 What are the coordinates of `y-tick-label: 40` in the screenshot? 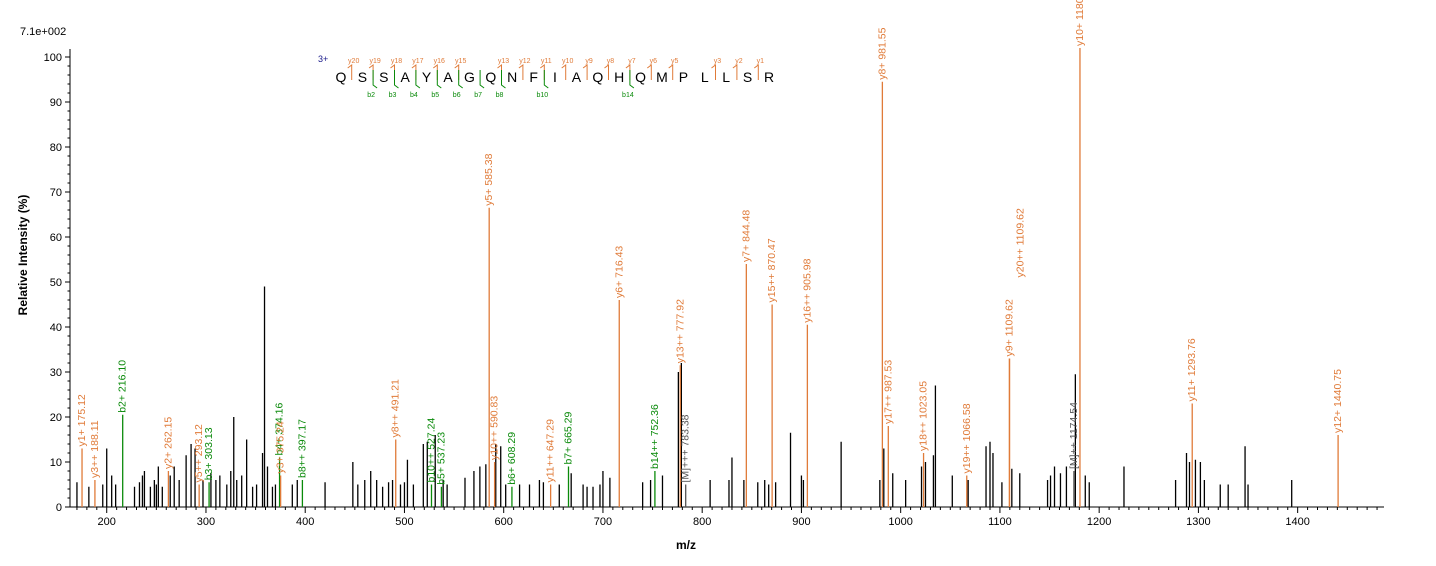 It's located at (56, 328).